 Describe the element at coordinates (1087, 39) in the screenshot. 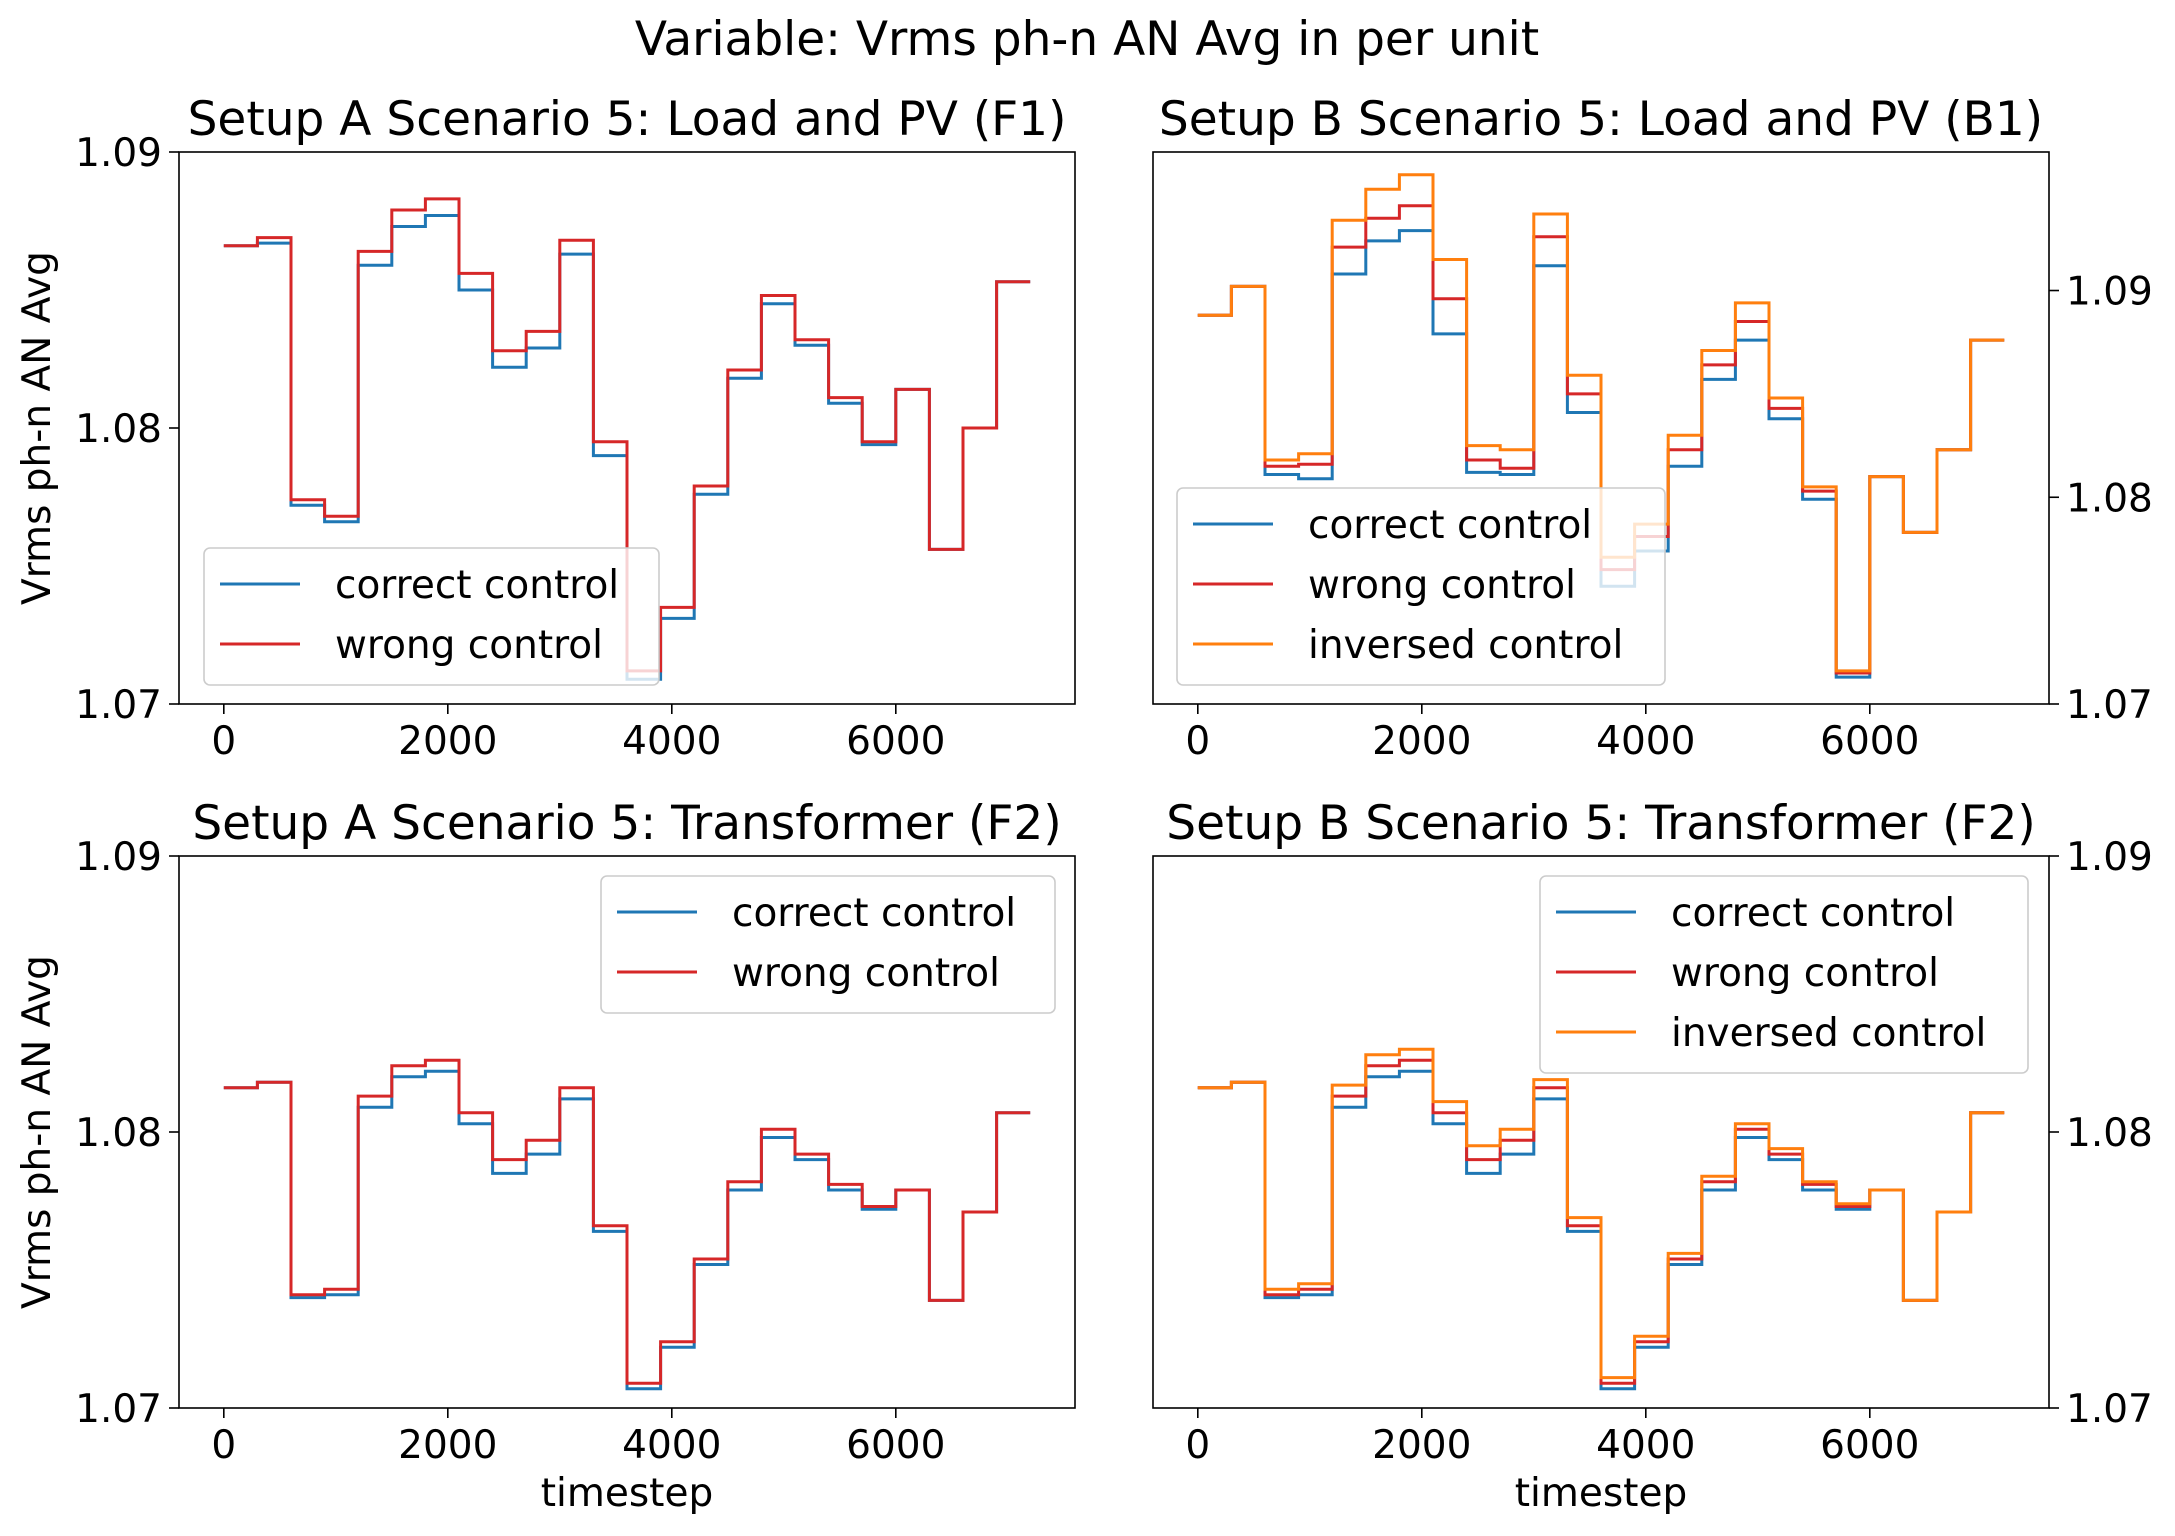

I see `figure-suptitle: Variable: Vrms ph-n AN Avg in per unit` at that location.